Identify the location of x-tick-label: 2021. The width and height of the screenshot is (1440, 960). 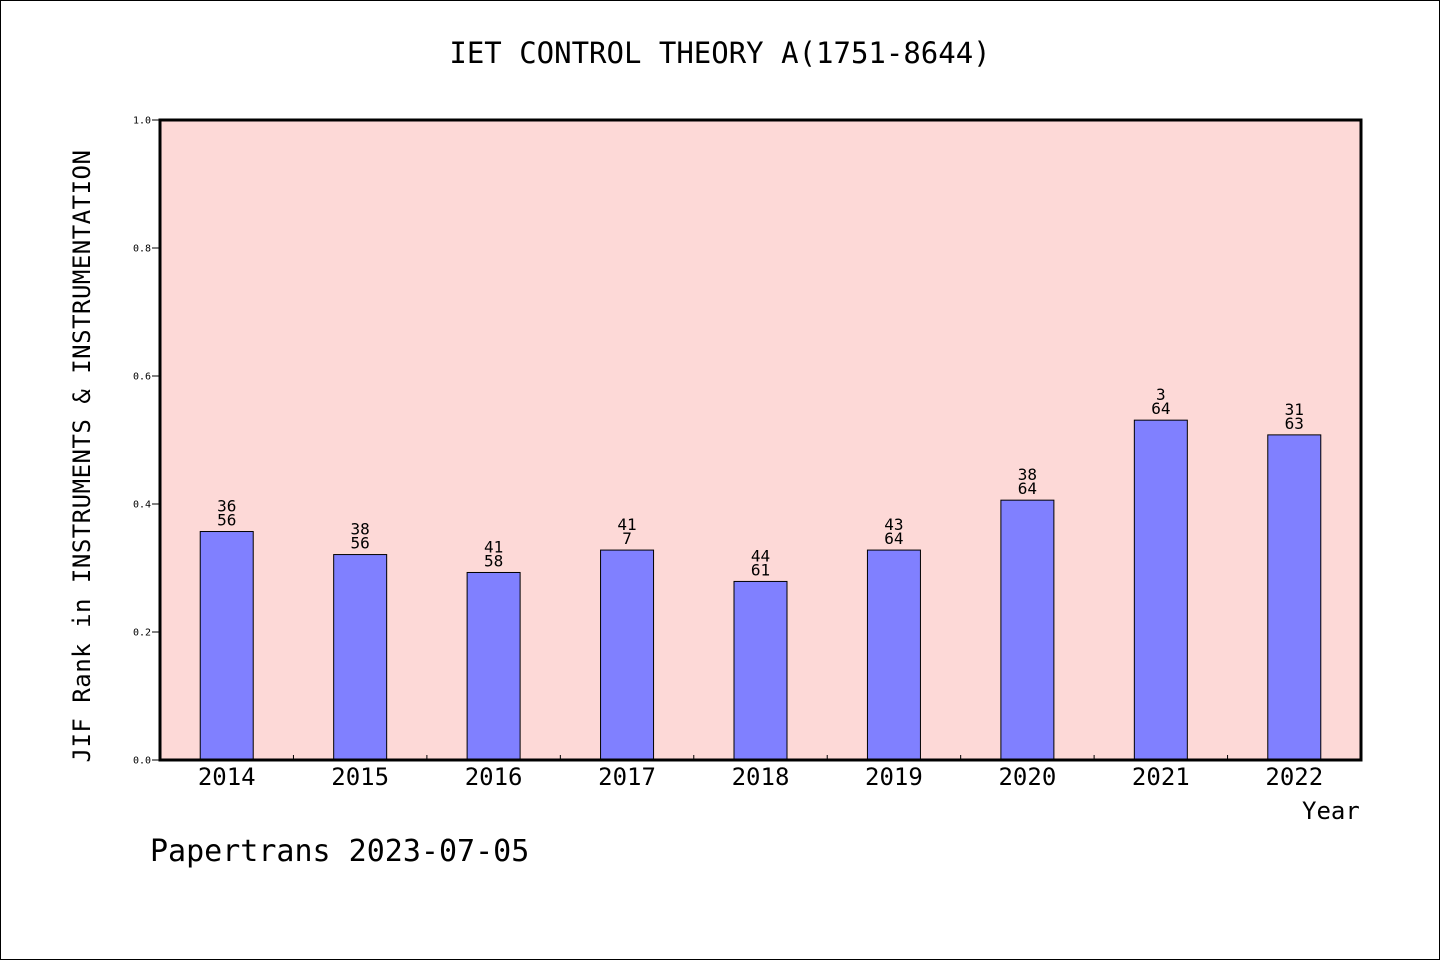
(1161, 777).